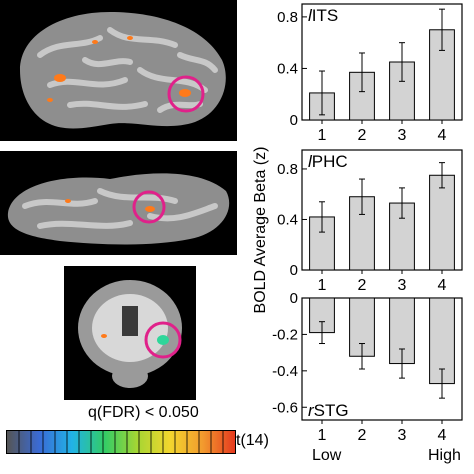 This screenshot has width=474, height=474. Describe the element at coordinates (327, 455) in the screenshot. I see `x-axis-low-label: Low` at that location.